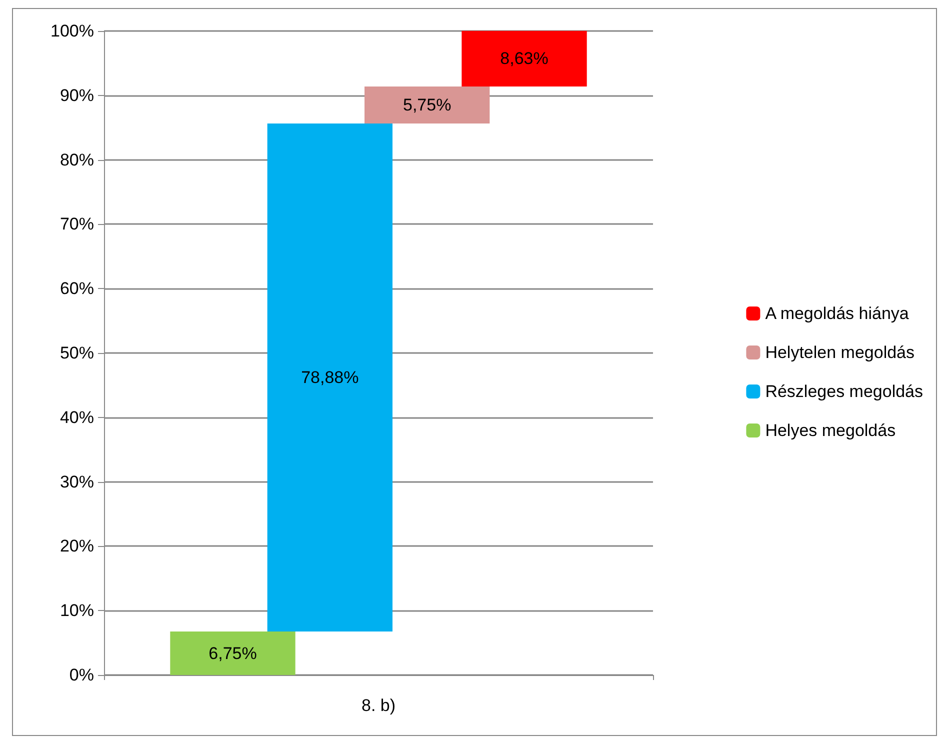  What do you see at coordinates (840, 352) in the screenshot?
I see `legend-label: Helytelen megoldás` at bounding box center [840, 352].